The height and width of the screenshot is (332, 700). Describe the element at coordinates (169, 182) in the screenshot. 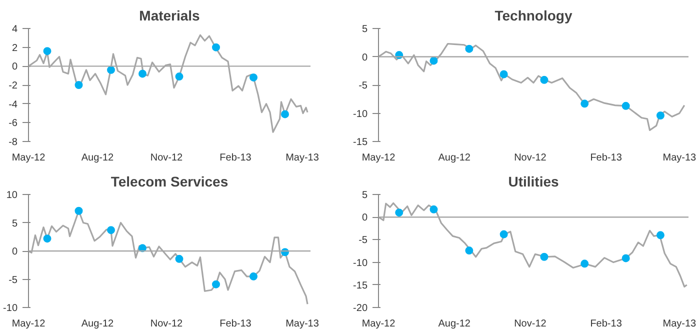

I see `chart-title: Telecom Services` at that location.